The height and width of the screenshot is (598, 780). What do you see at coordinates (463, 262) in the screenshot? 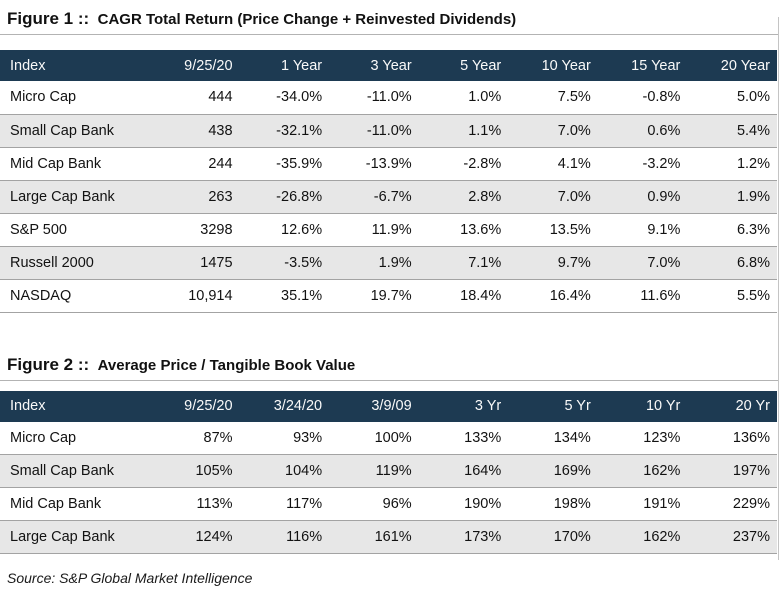
I see `value-cell: 7.1%` at bounding box center [463, 262].